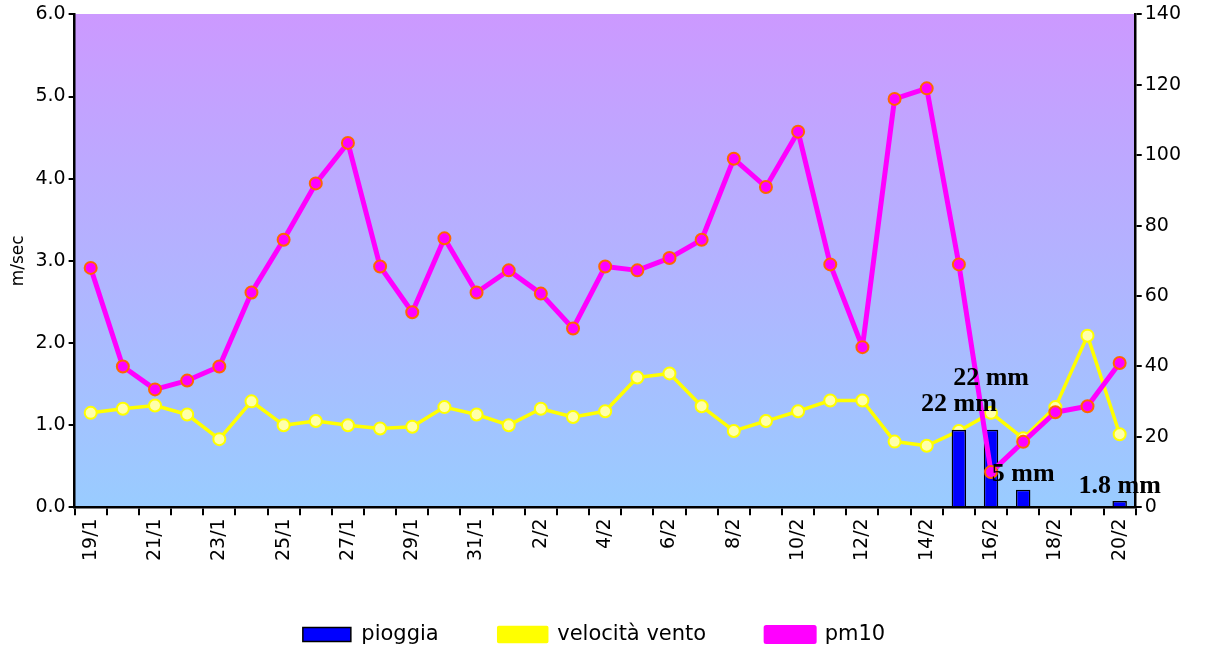 The height and width of the screenshot is (655, 1214). I want to click on x-tick-label: 14/2, so click(924, 540).